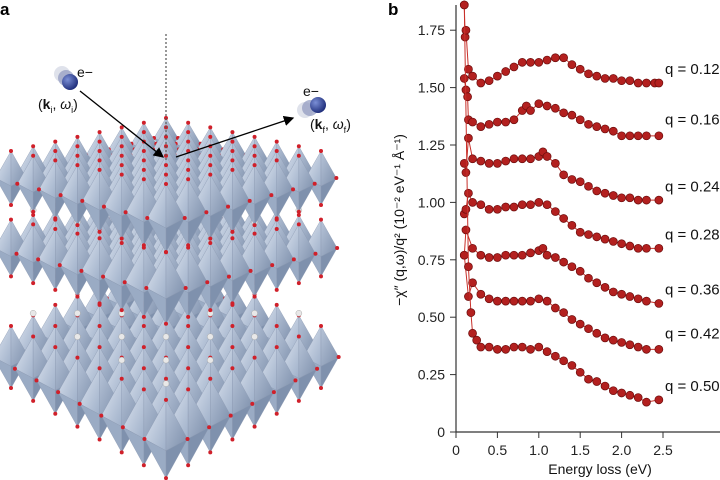 The image size is (720, 480). I want to click on y-tick-label: 0.75, so click(431, 260).